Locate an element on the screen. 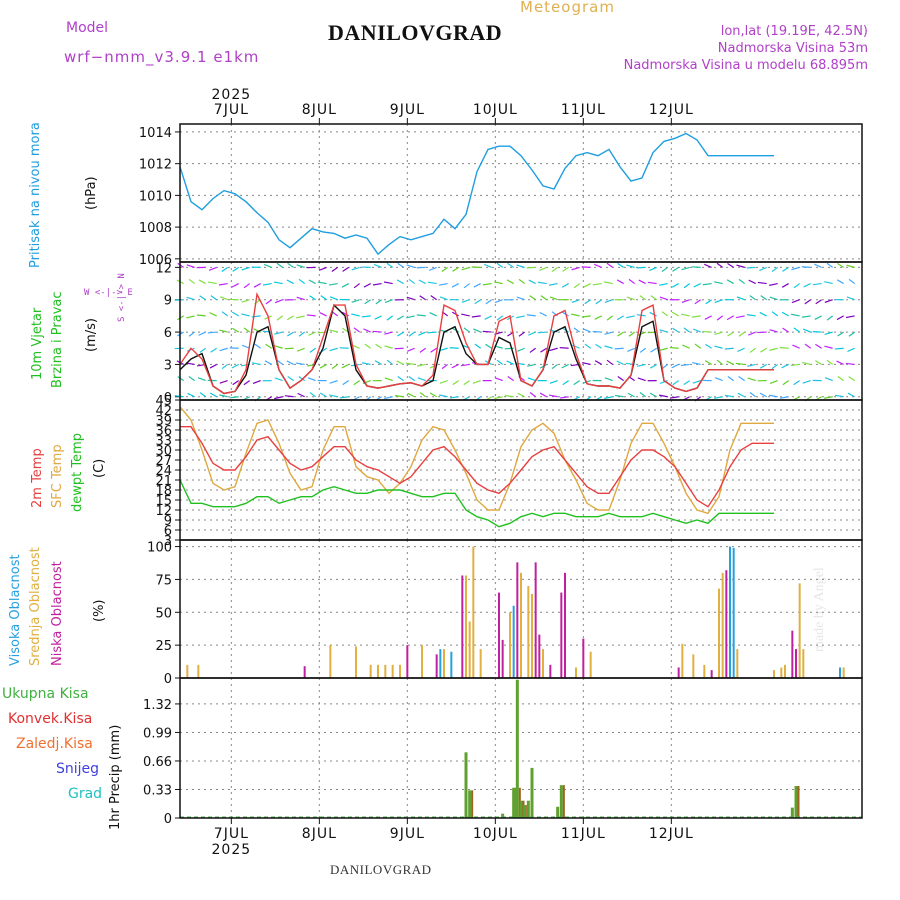  bottom-day-label-0: 7JUL is located at coordinates (231, 834).